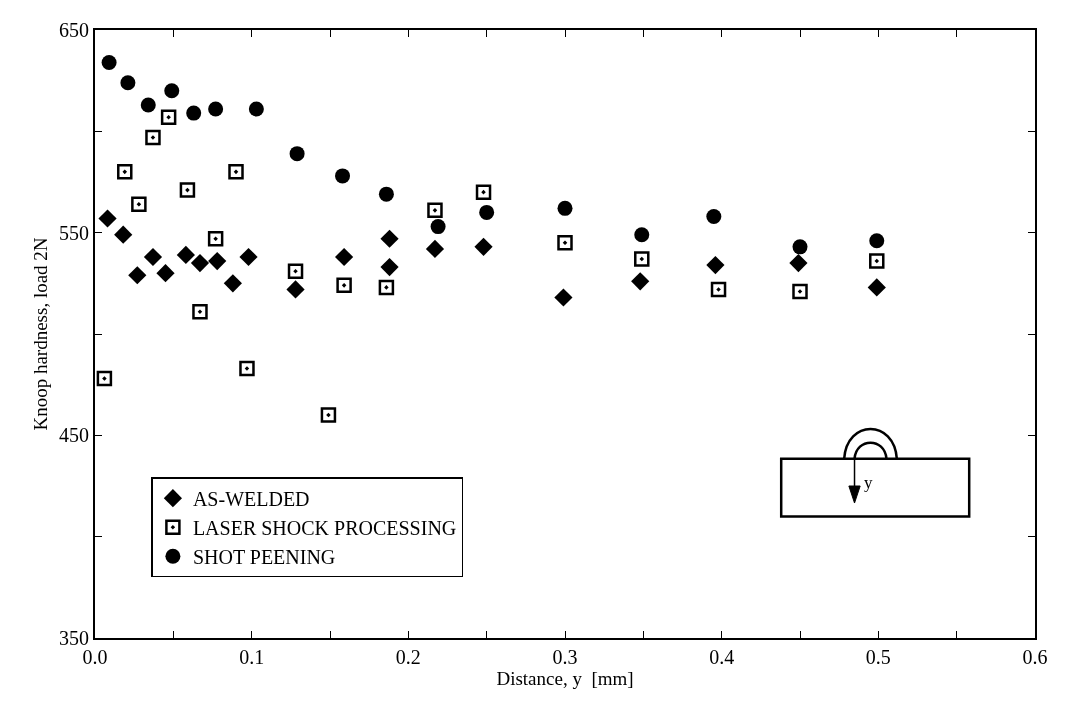  I want to click on y-tick-label: 650, so click(74, 30).